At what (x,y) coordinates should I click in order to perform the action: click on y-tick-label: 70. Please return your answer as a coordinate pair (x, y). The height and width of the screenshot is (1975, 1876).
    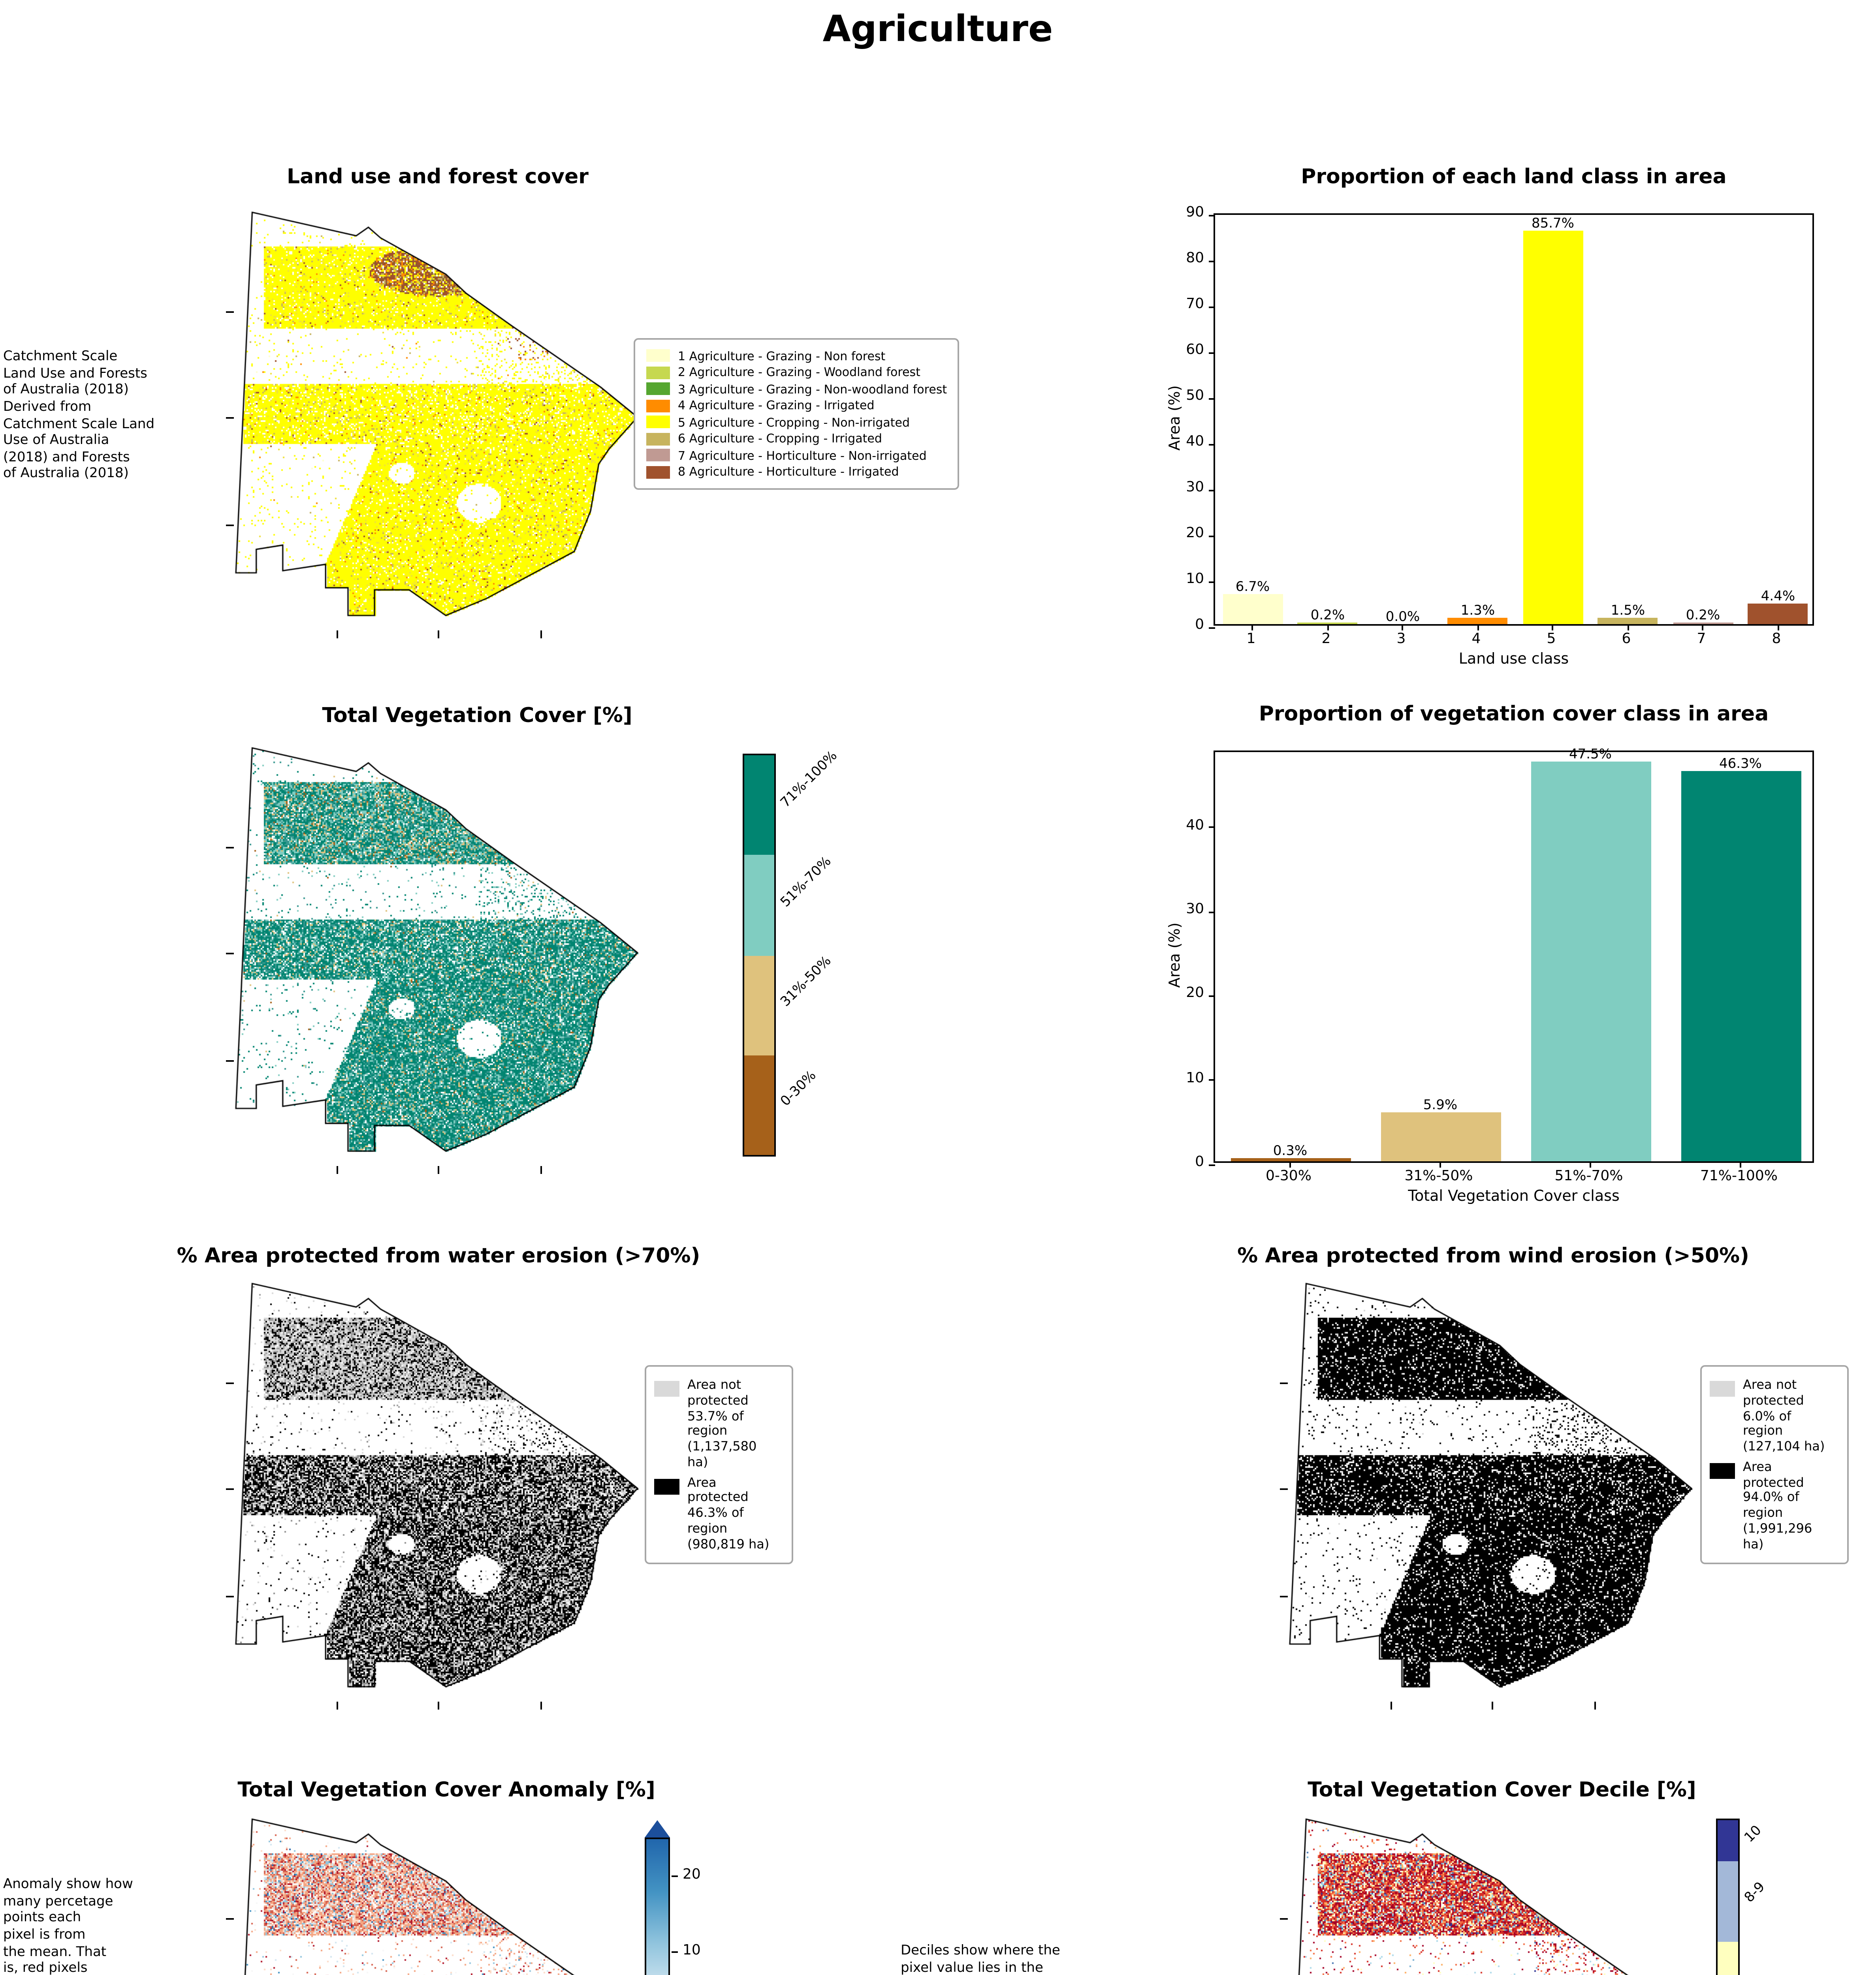
    Looking at the image, I should click on (1195, 305).